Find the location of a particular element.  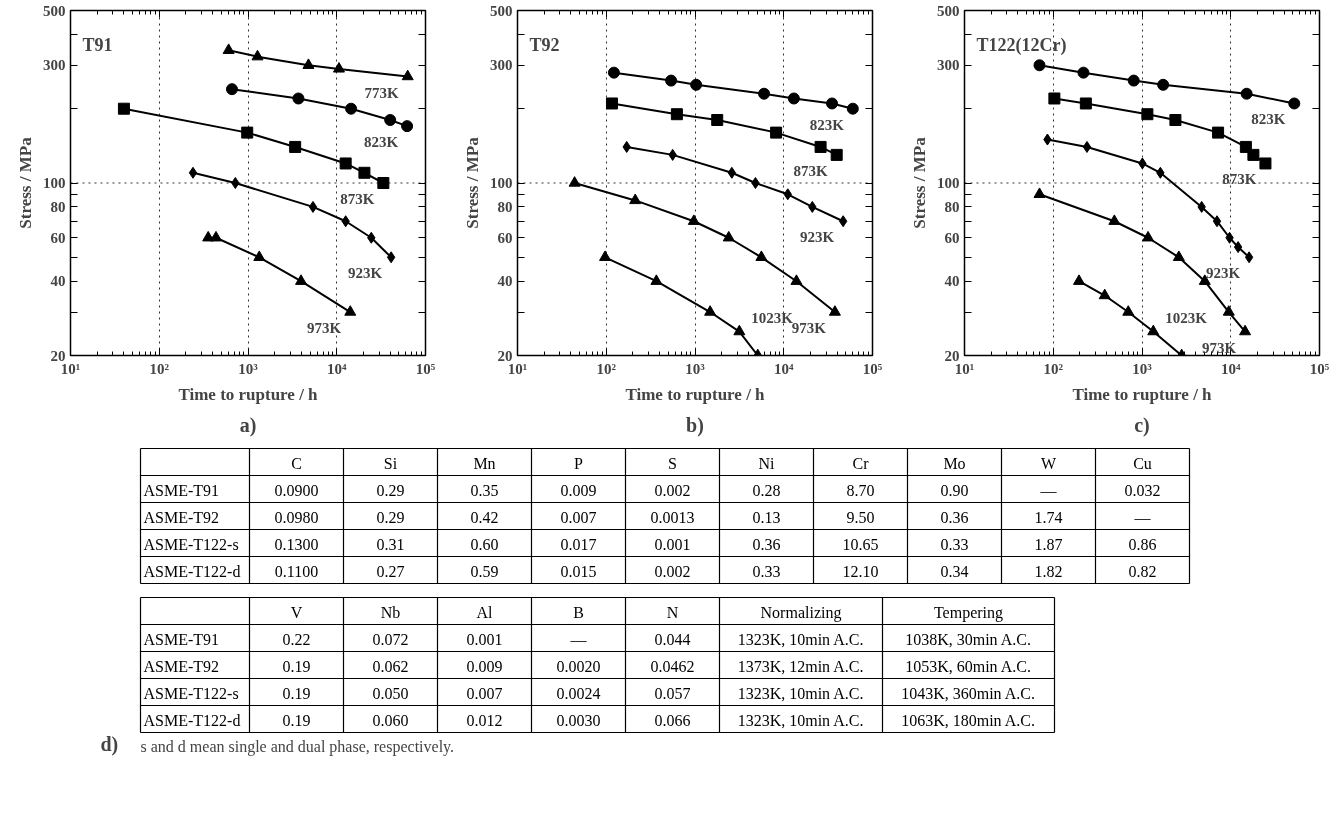

text: 0.044 is located at coordinates (672, 639).